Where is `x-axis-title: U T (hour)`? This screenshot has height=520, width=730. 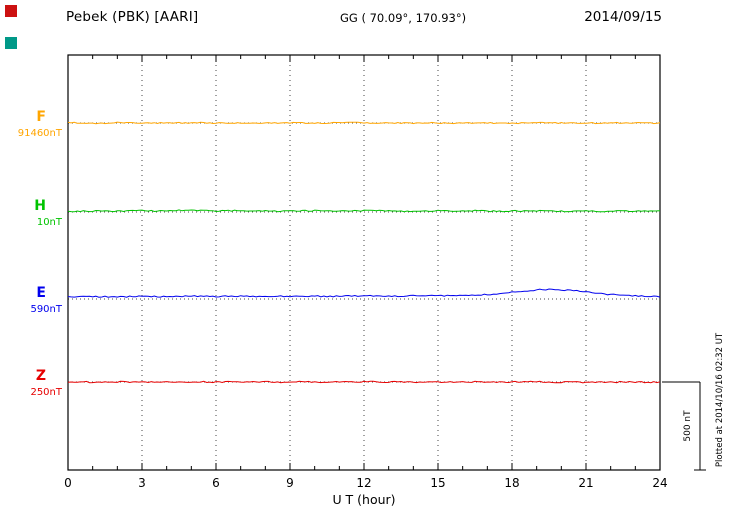 x-axis-title: U T (hour) is located at coordinates (363, 499).